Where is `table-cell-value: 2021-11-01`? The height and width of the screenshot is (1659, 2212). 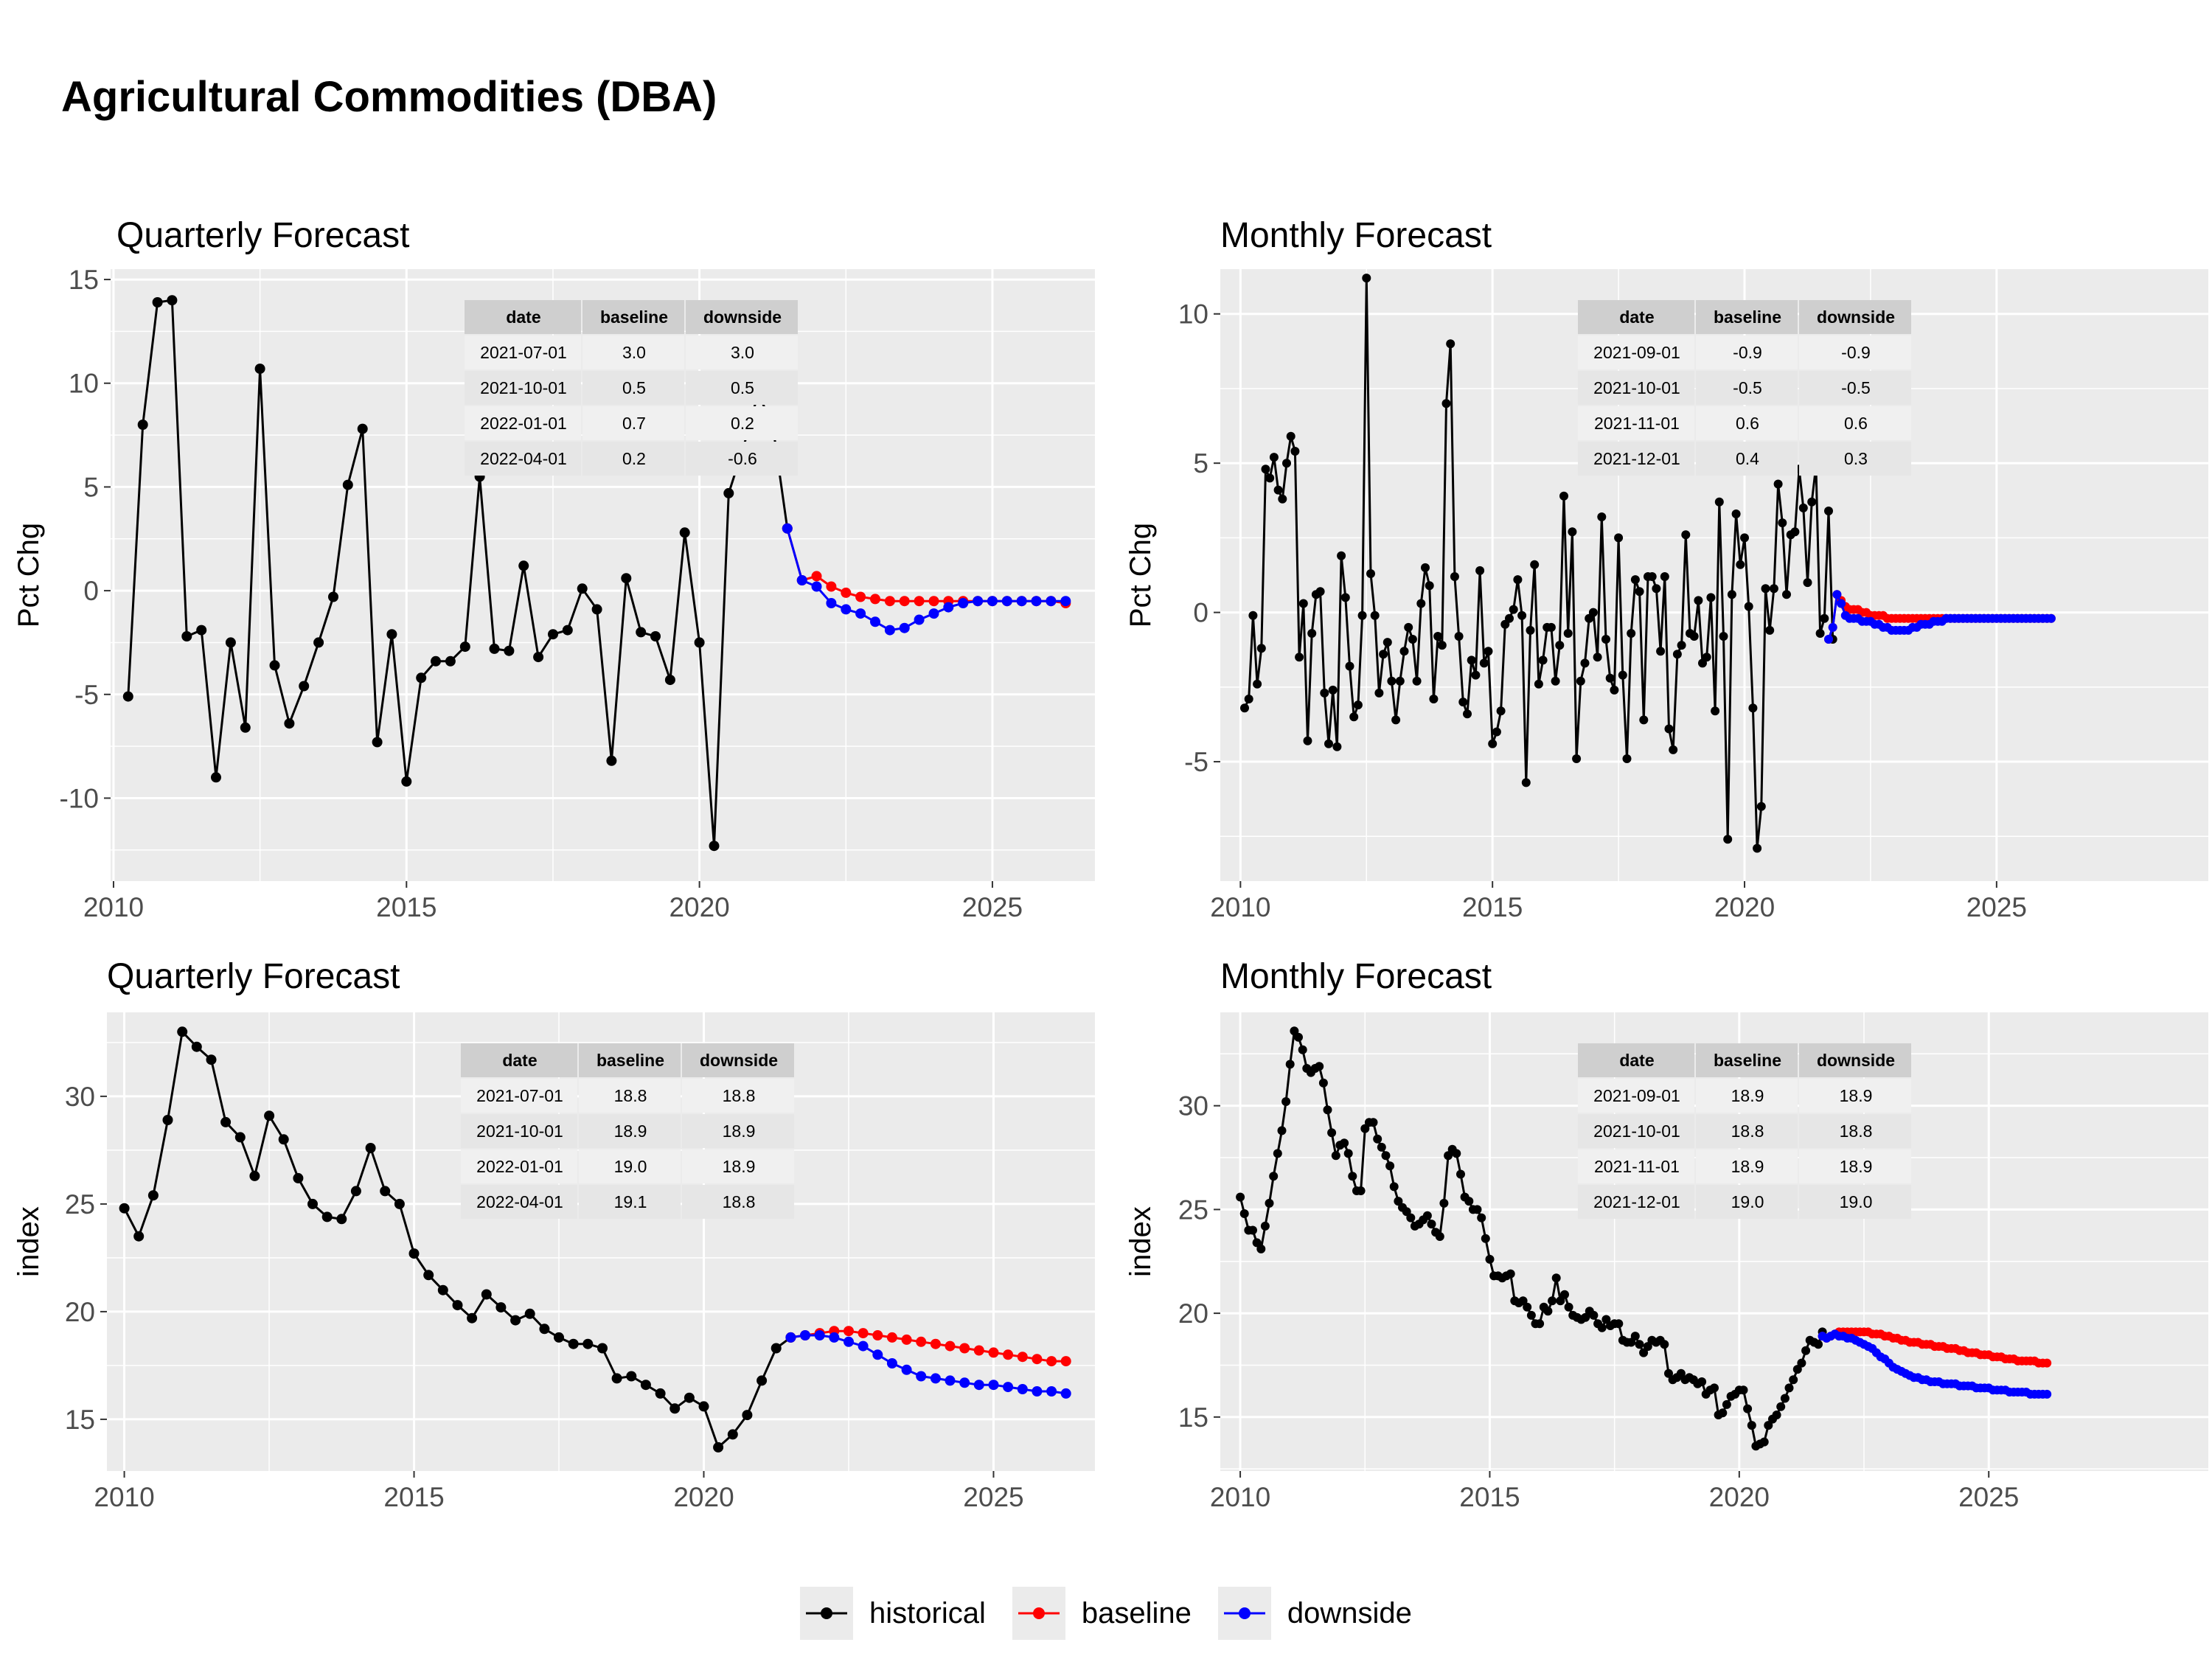
table-cell-value: 2021-11-01 is located at coordinates (1637, 423).